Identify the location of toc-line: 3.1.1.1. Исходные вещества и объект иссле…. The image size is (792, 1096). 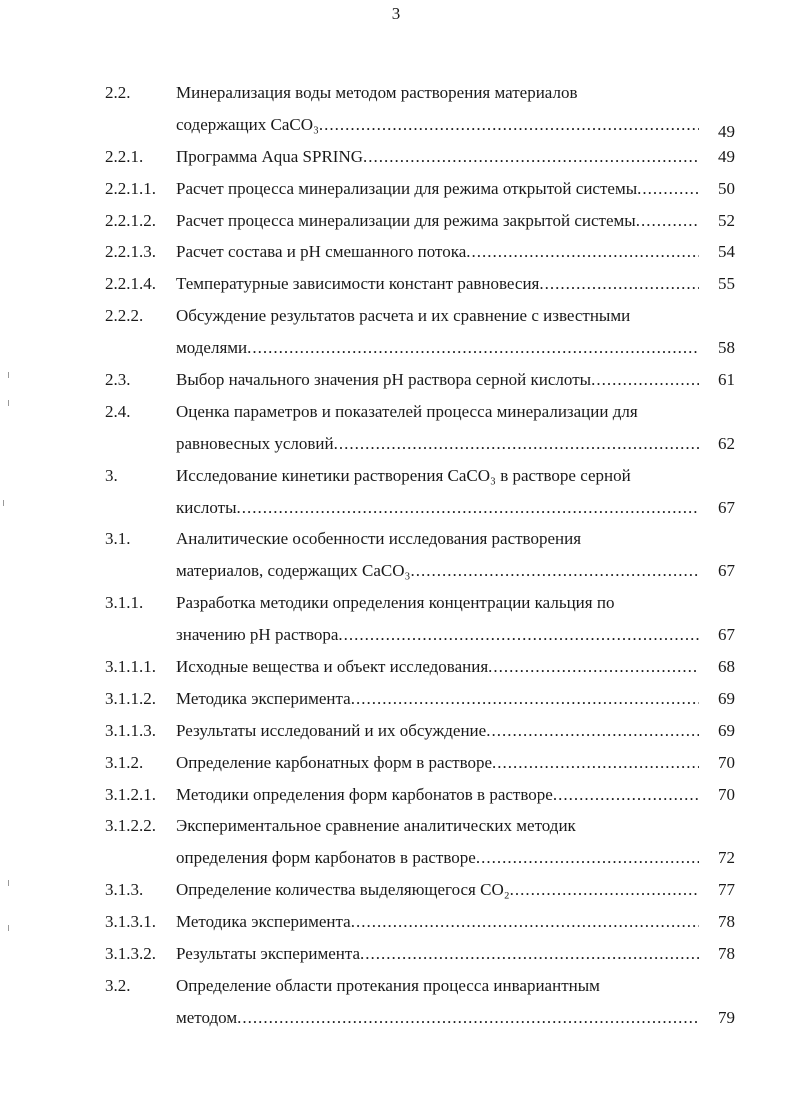
(420, 667).